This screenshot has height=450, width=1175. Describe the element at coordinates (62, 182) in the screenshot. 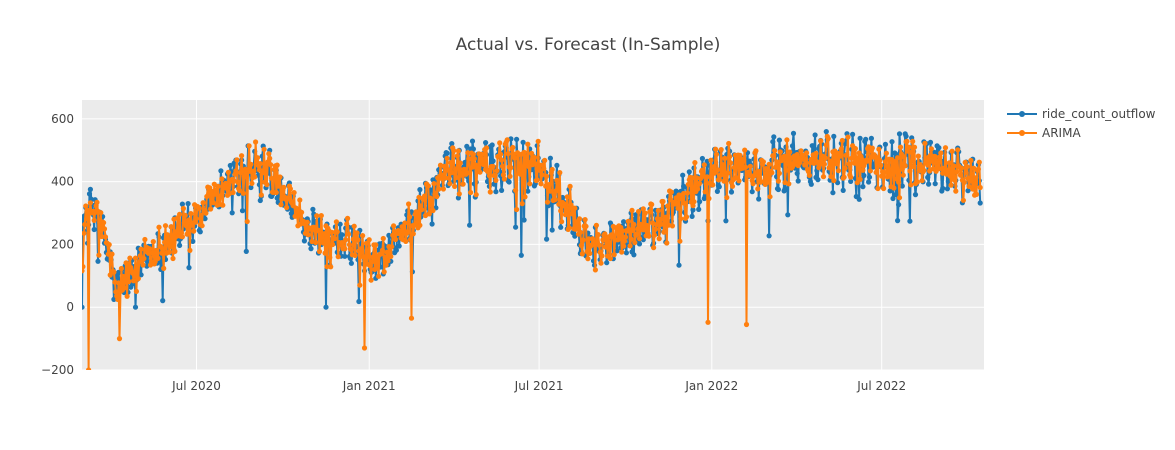

I see `y-tick-label: 400` at that location.